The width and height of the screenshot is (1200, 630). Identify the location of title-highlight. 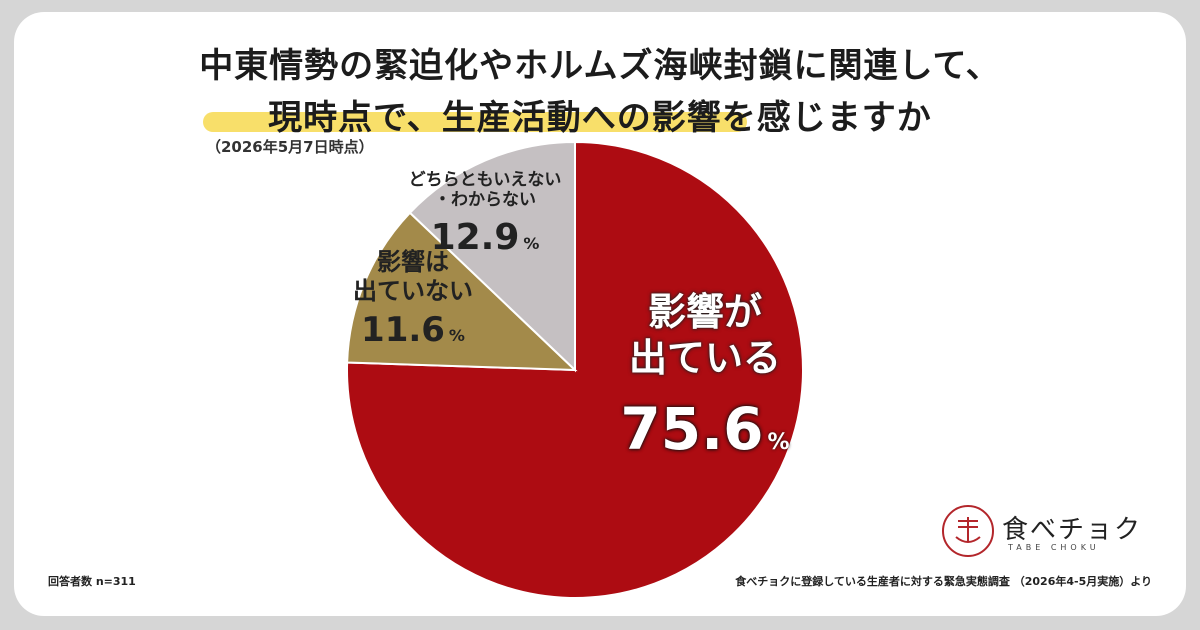
(475, 122).